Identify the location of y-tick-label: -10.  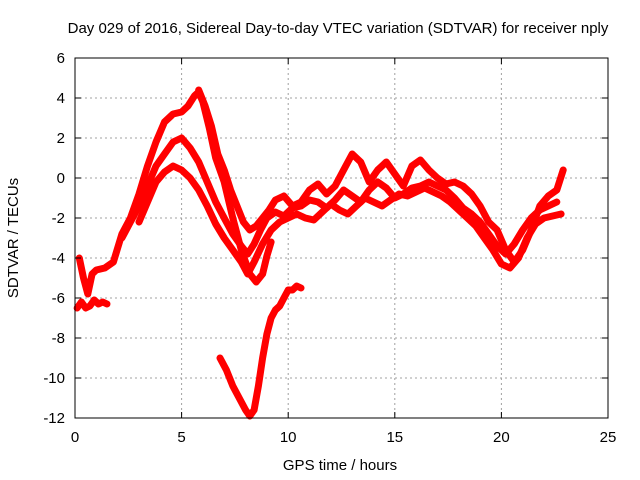
(54, 378).